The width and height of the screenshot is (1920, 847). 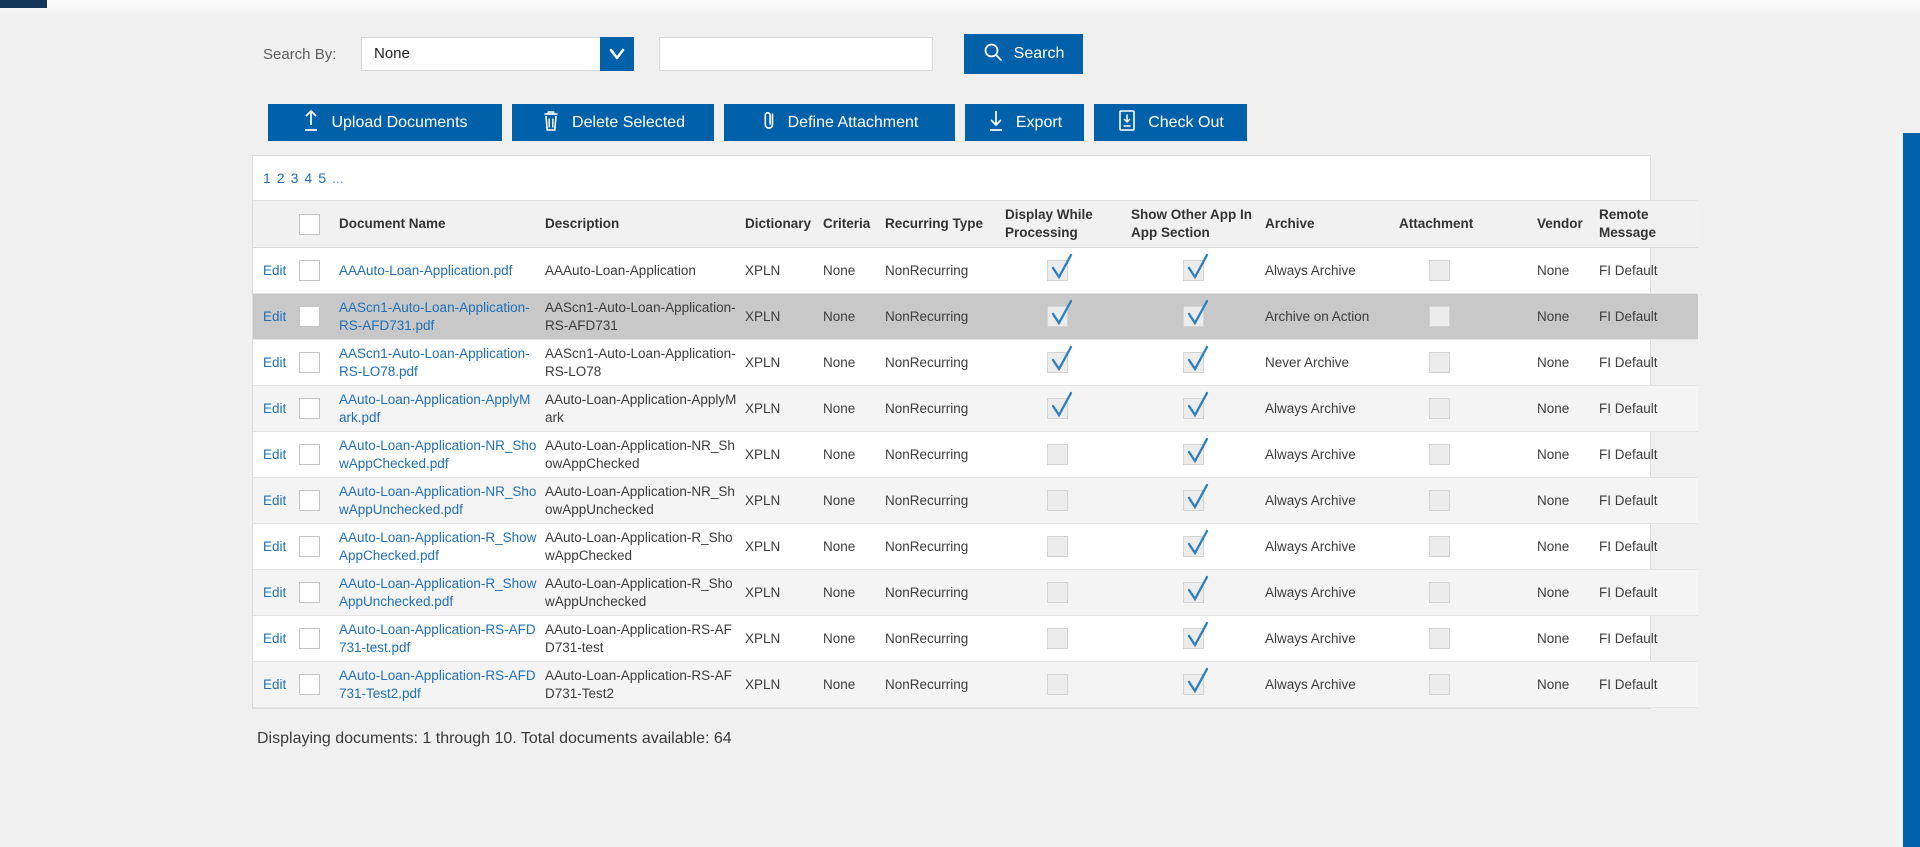 What do you see at coordinates (839, 122) in the screenshot?
I see `define-attachment-button: Define Attachment` at bounding box center [839, 122].